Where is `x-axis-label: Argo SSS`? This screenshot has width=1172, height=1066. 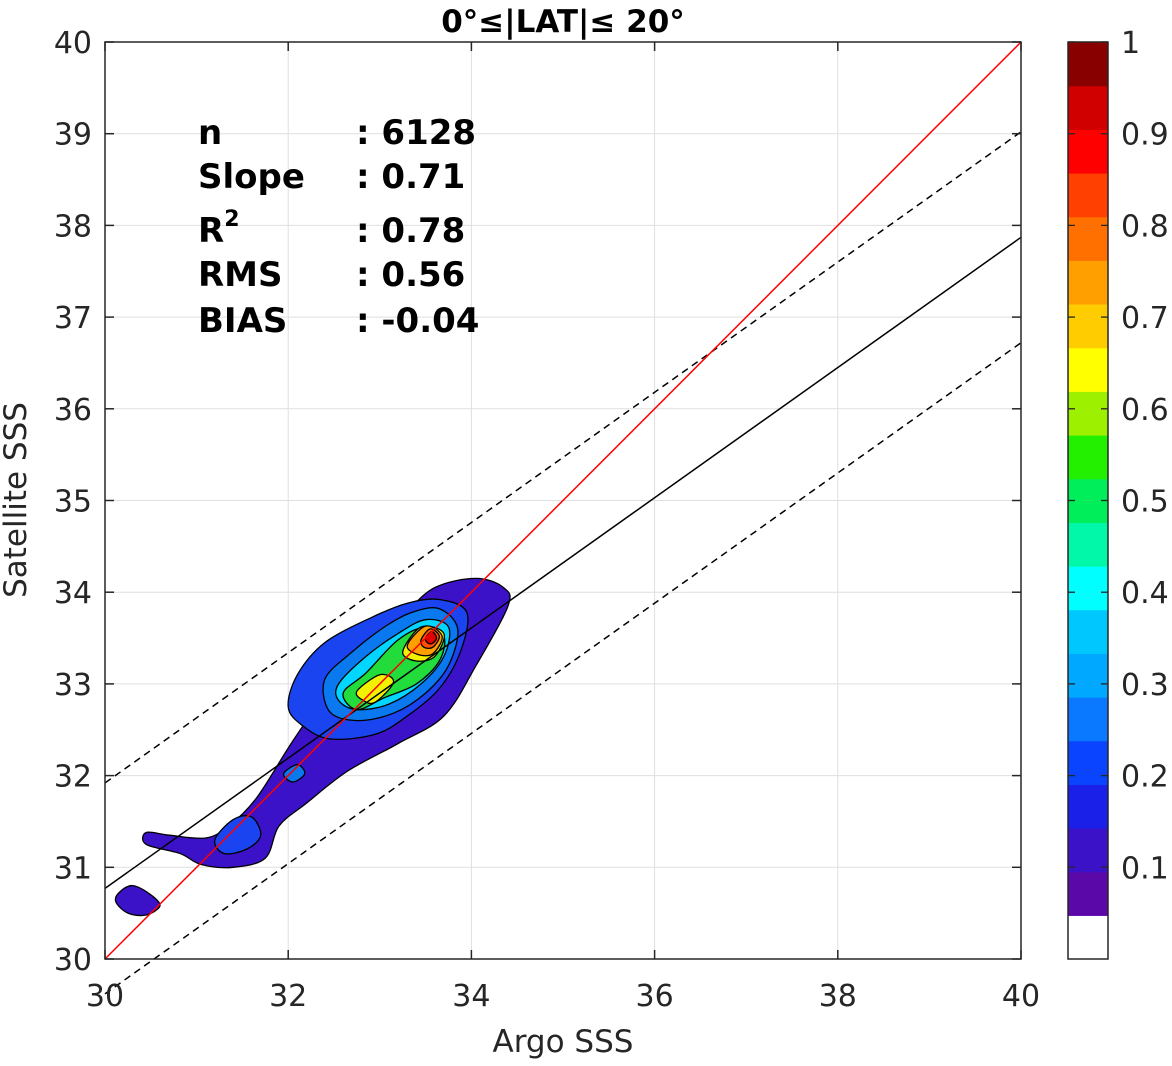 x-axis-label: Argo SSS is located at coordinates (563, 1042).